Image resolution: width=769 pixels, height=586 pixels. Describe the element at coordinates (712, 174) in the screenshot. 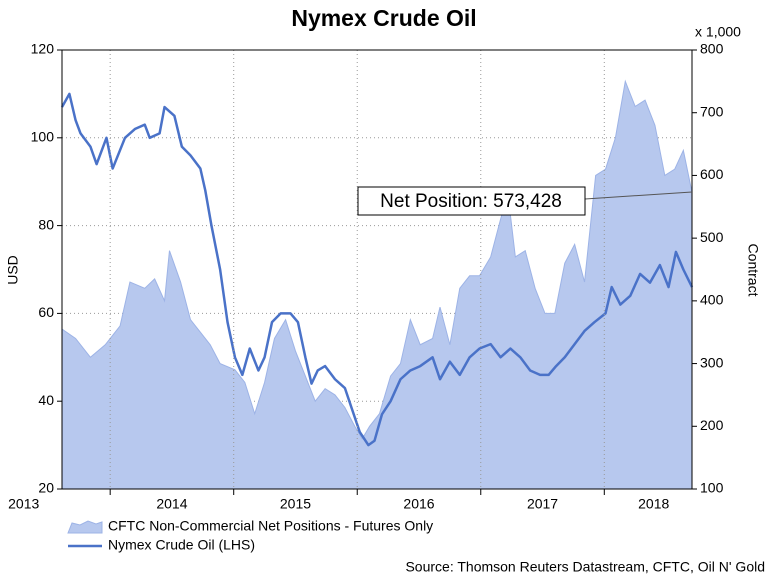

I see `y2-tick-label: 600` at that location.